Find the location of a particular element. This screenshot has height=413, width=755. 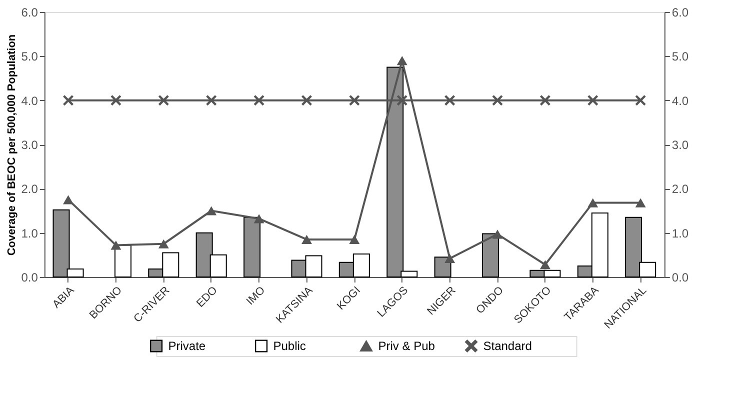

y-tick-label: 0.0 is located at coordinates (29, 277).